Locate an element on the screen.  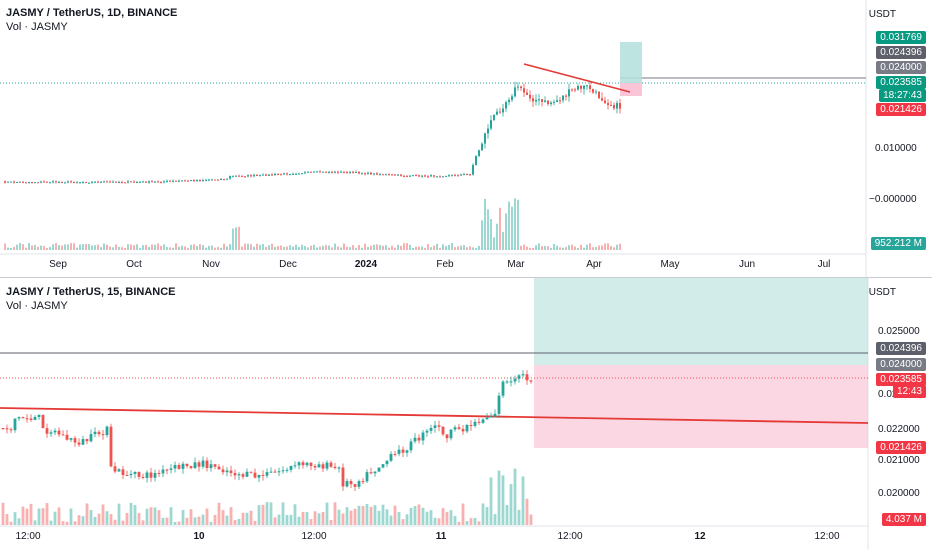
intraday-y-tick: 0.022000 is located at coordinates (899, 429).